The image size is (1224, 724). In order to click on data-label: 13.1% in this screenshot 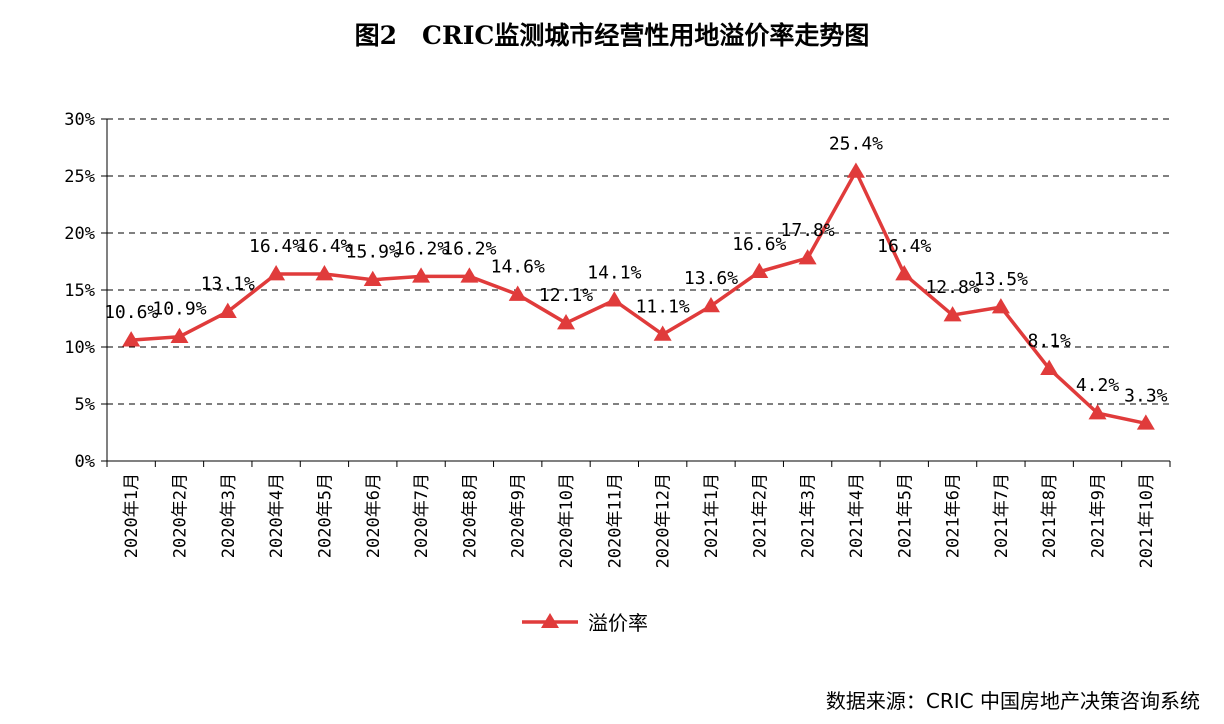, I will do `click(228, 284)`.